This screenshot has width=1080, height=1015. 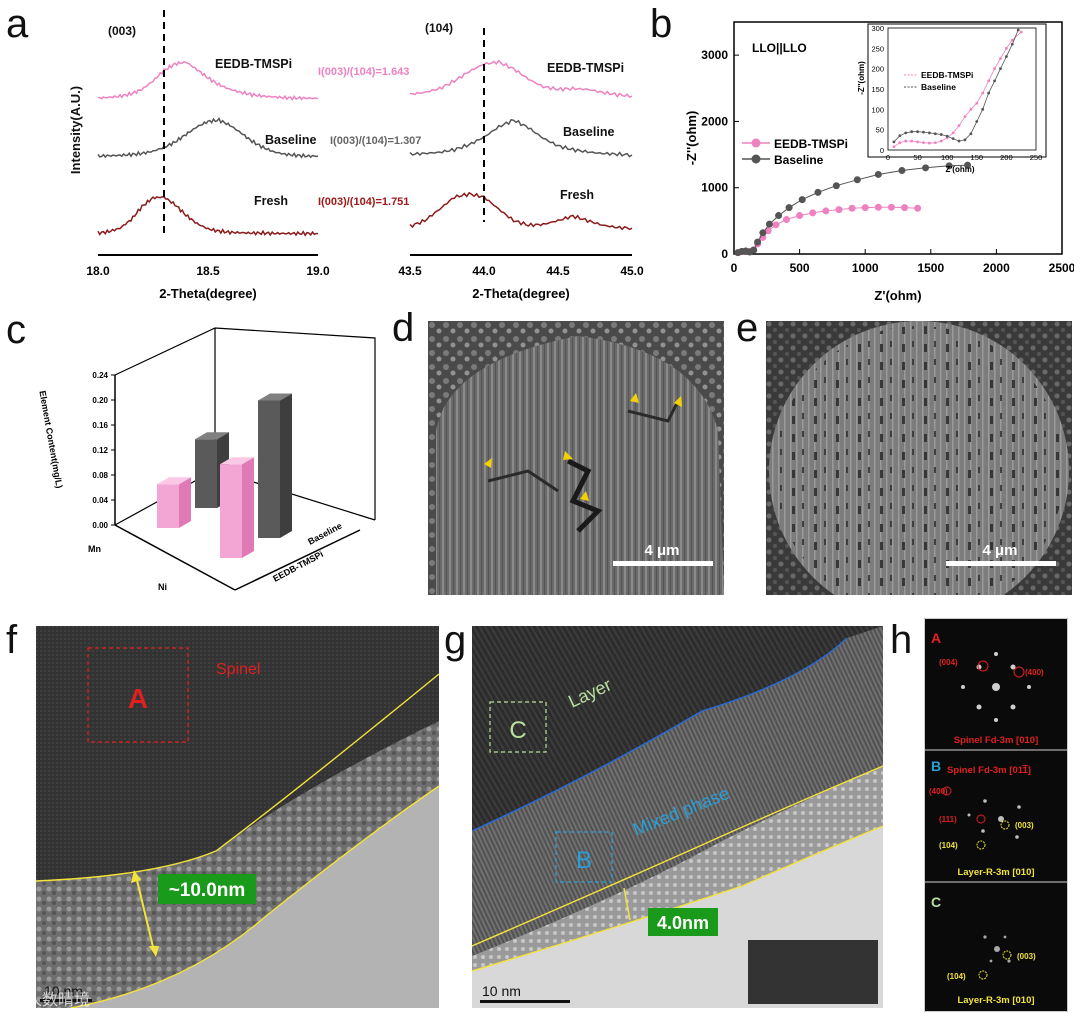 What do you see at coordinates (275, 465) in the screenshot?
I see `bar-ni-baseline` at bounding box center [275, 465].